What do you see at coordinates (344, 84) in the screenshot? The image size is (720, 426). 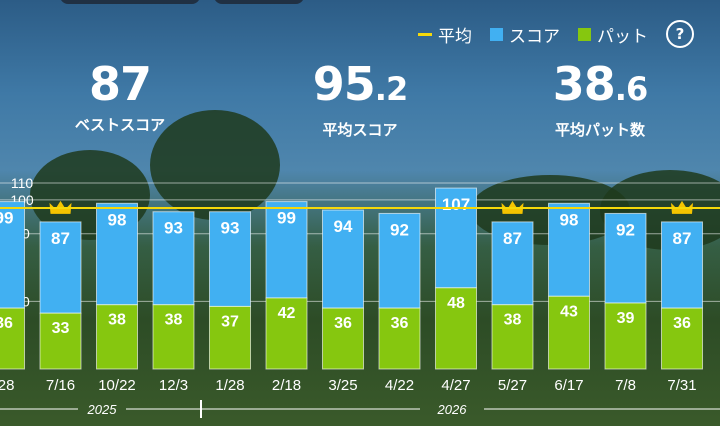 I see `average-score-int: 95` at bounding box center [344, 84].